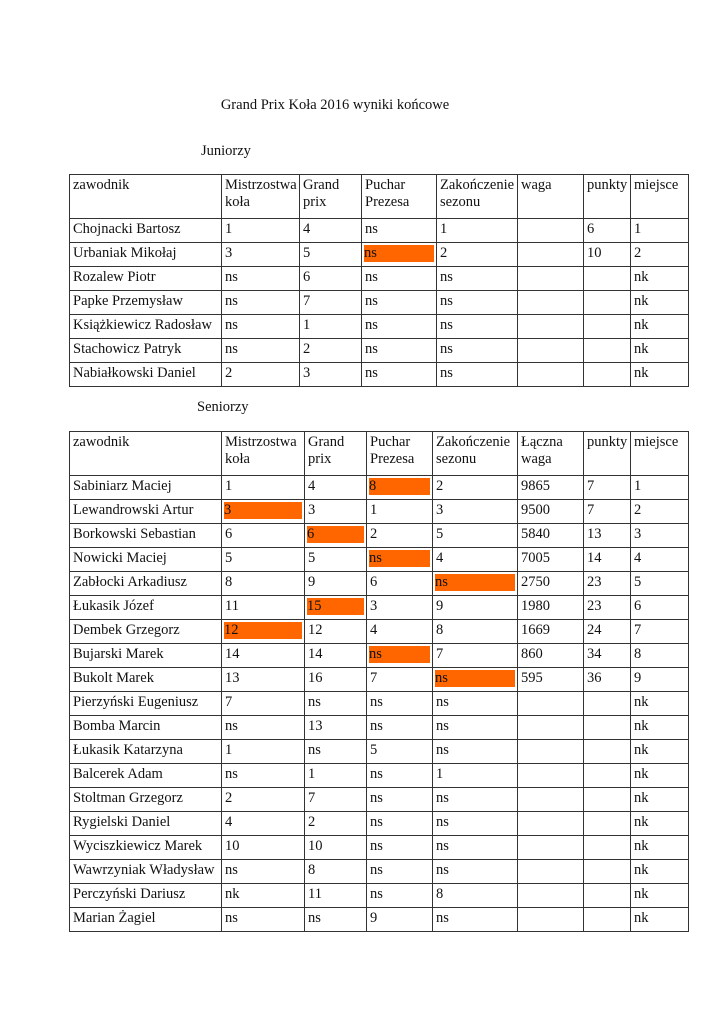  What do you see at coordinates (550, 559) in the screenshot?
I see `result-cell: 7005` at bounding box center [550, 559].